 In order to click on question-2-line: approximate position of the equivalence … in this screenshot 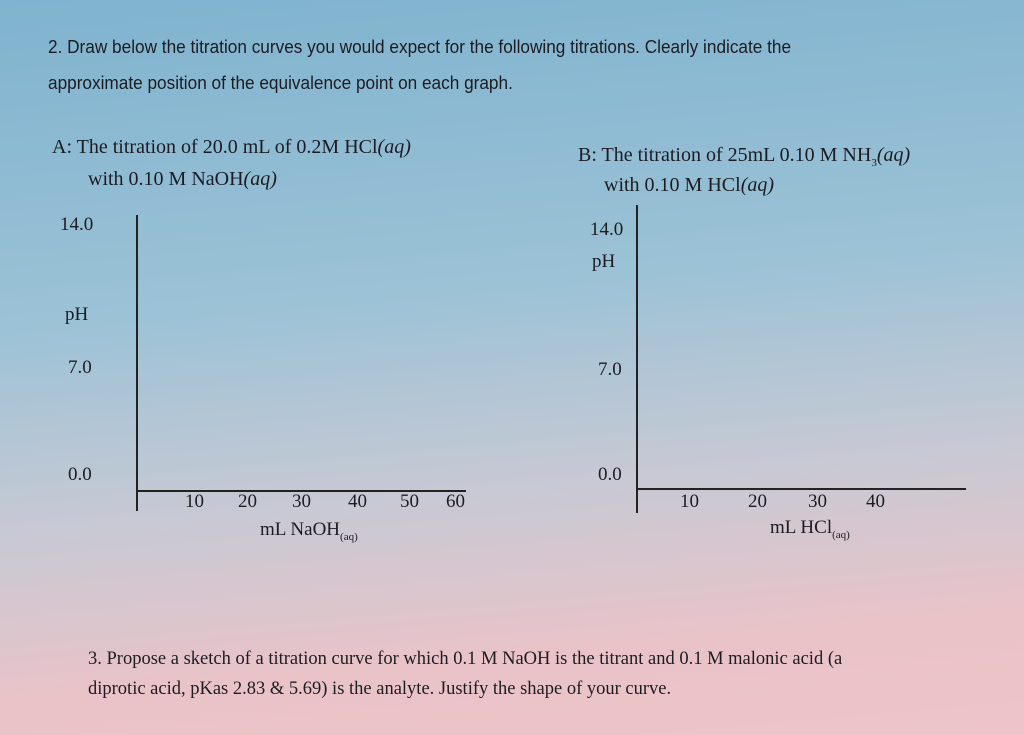, I will do `click(280, 82)`.